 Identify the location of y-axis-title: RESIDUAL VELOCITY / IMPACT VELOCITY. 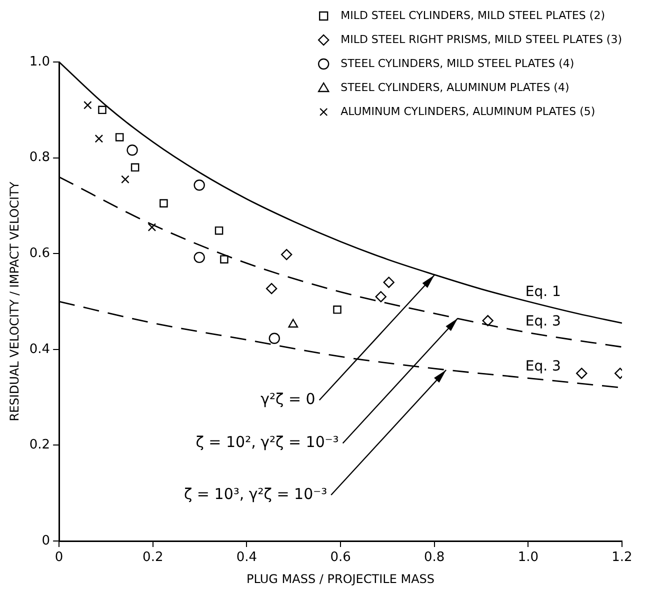
(14, 301).